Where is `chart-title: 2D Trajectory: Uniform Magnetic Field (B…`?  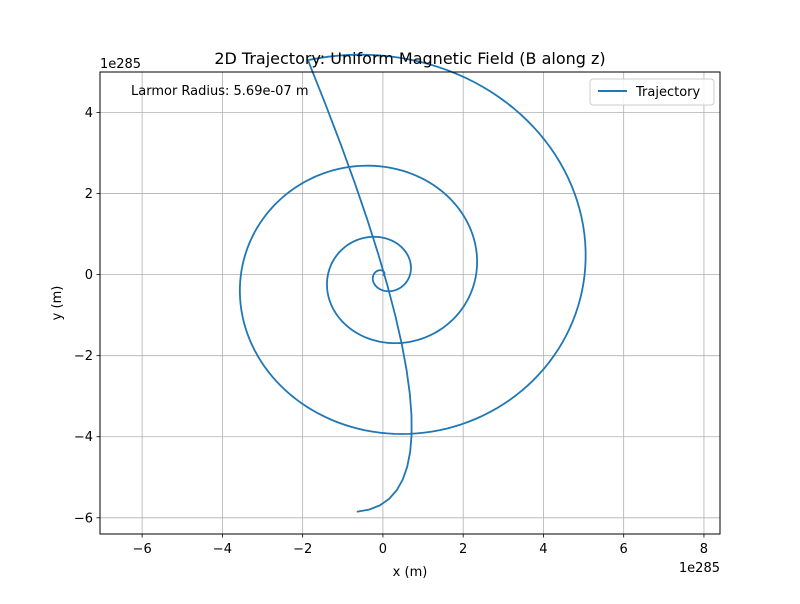
chart-title: 2D Trajectory: Uniform Magnetic Field (B… is located at coordinates (409, 58).